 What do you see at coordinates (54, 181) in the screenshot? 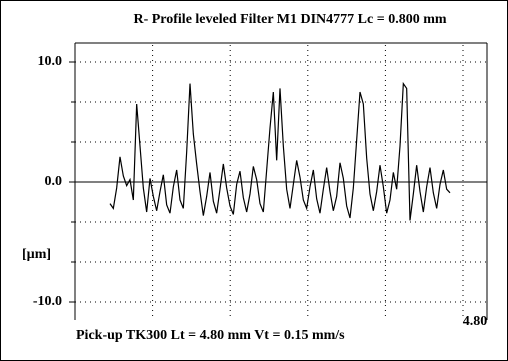
I see `y-tick-label: 0.0` at bounding box center [54, 181].